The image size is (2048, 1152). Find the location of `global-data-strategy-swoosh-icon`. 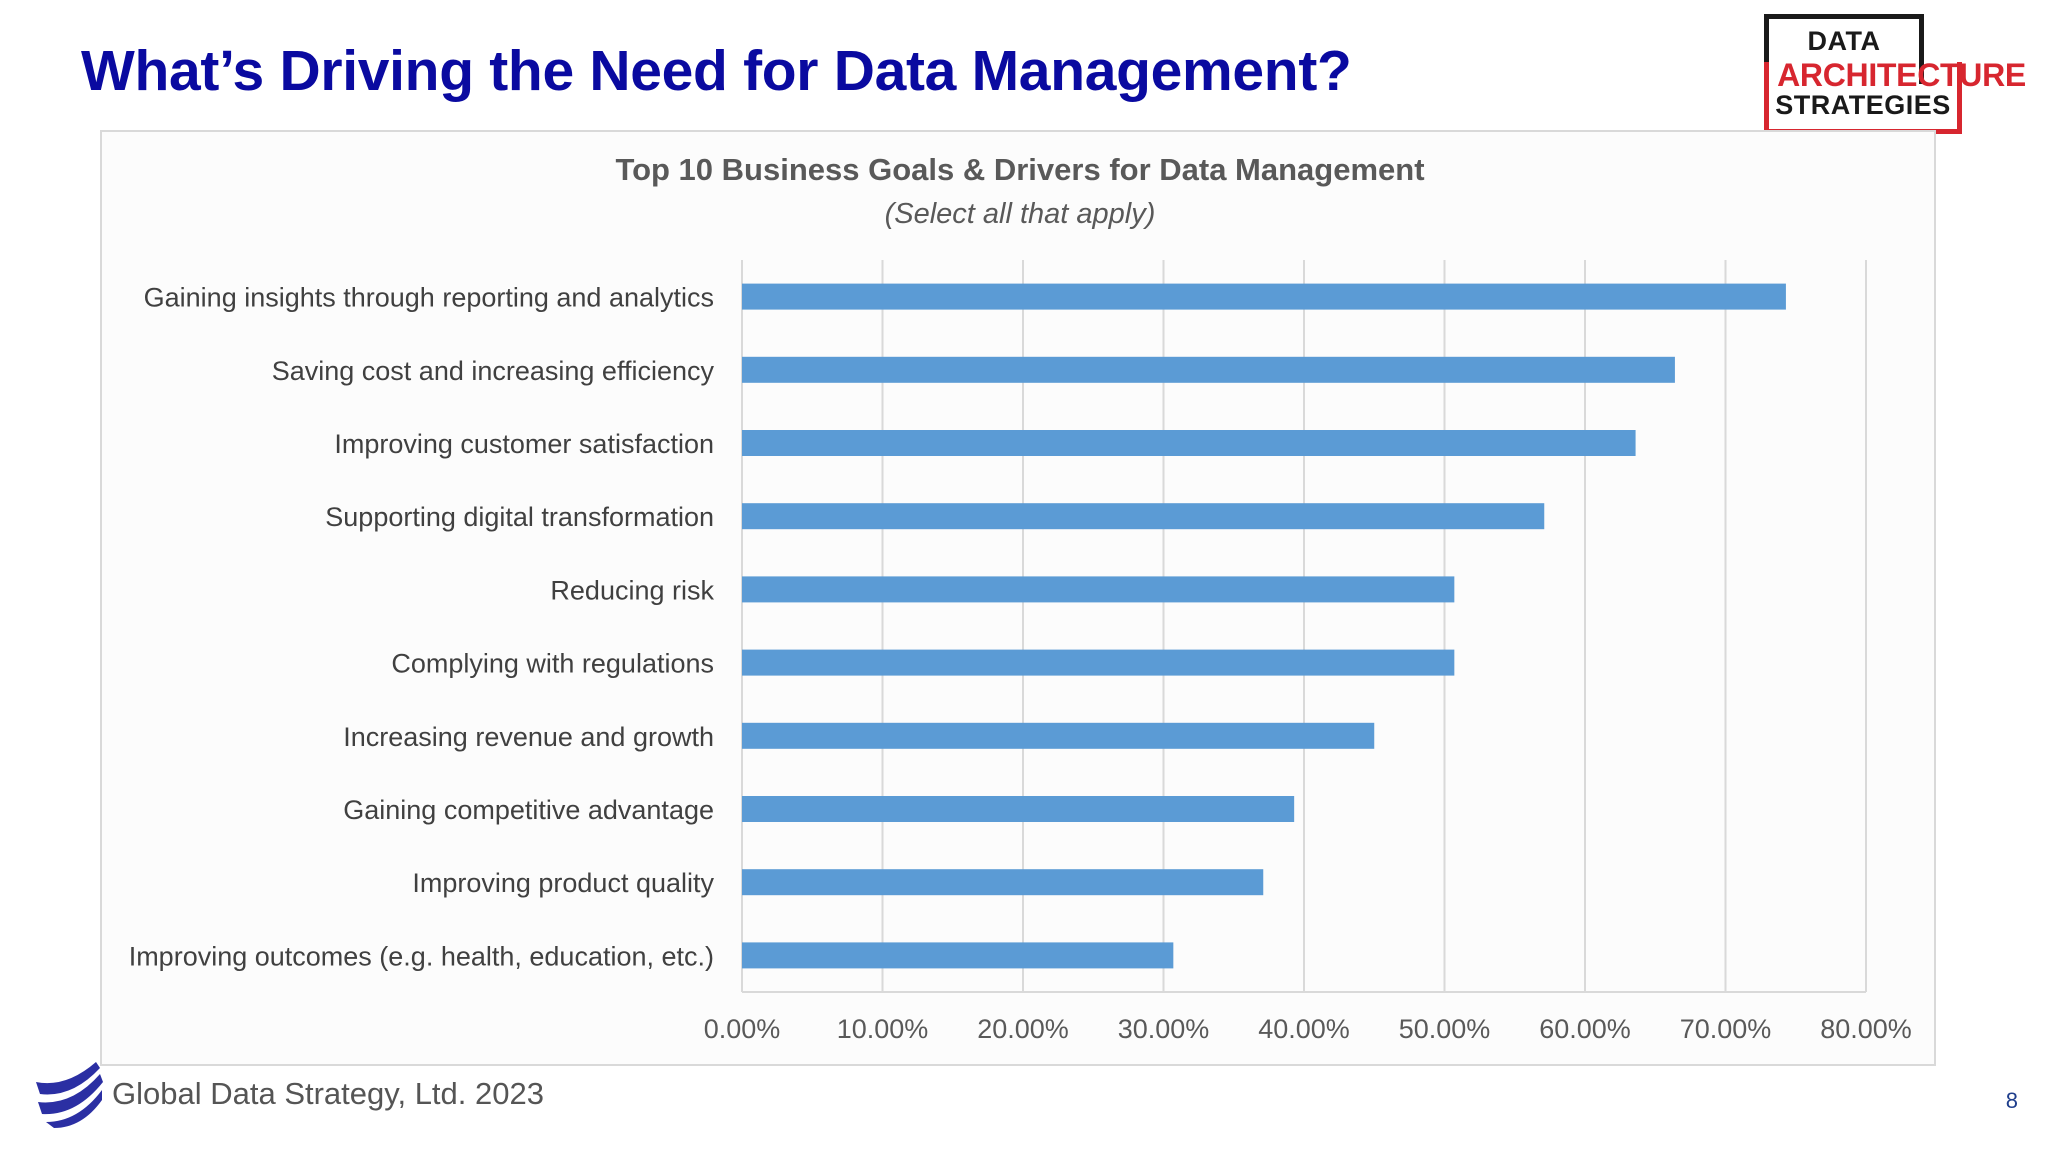

global-data-strategy-swoosh-icon is located at coordinates (69, 1095).